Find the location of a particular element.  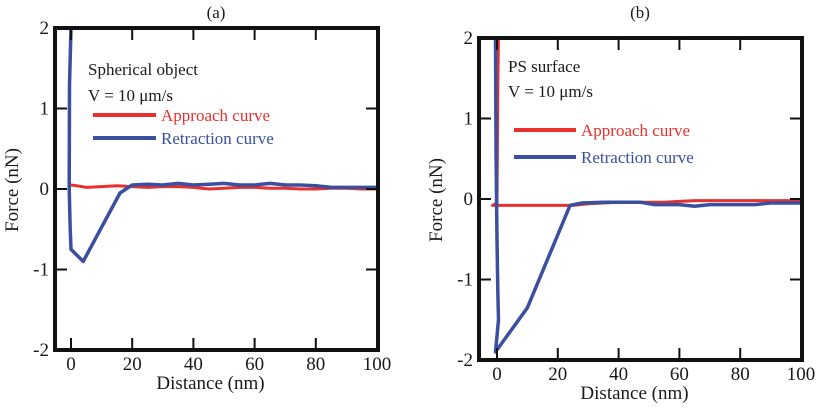

sample-annotation: PS surface is located at coordinates (544, 66).